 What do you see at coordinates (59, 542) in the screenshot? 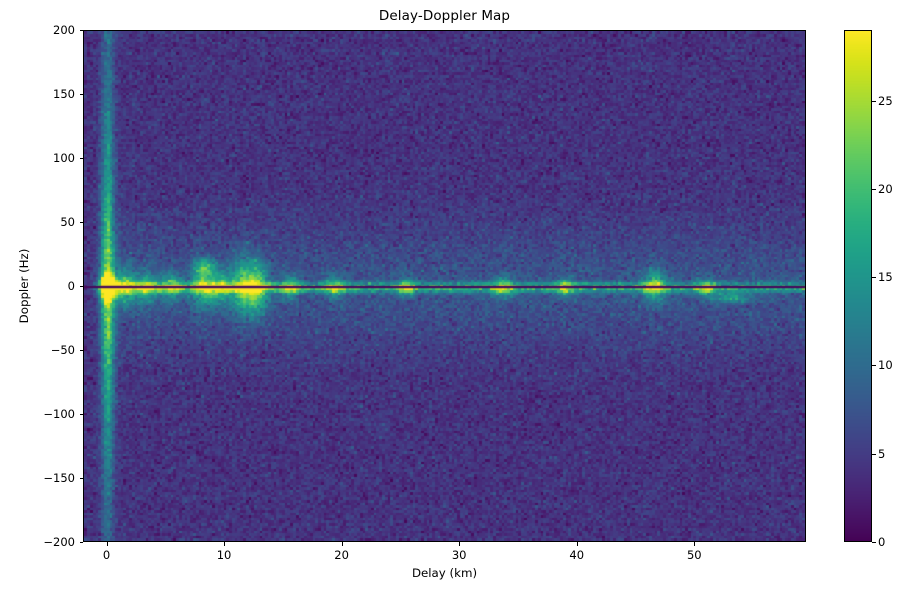
I see `y-tick-label: −200` at bounding box center [59, 542].